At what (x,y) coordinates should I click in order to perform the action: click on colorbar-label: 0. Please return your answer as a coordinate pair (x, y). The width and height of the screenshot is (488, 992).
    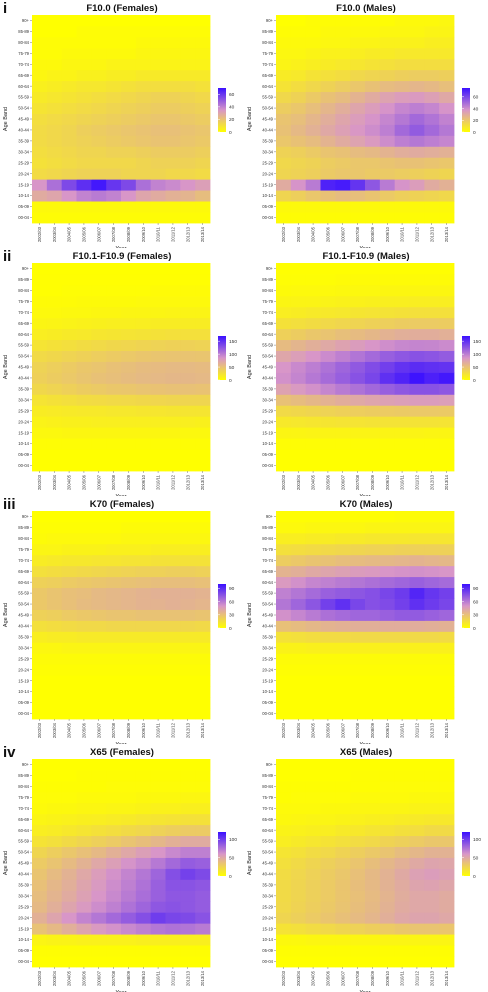
    Looking at the image, I should click on (474, 629).